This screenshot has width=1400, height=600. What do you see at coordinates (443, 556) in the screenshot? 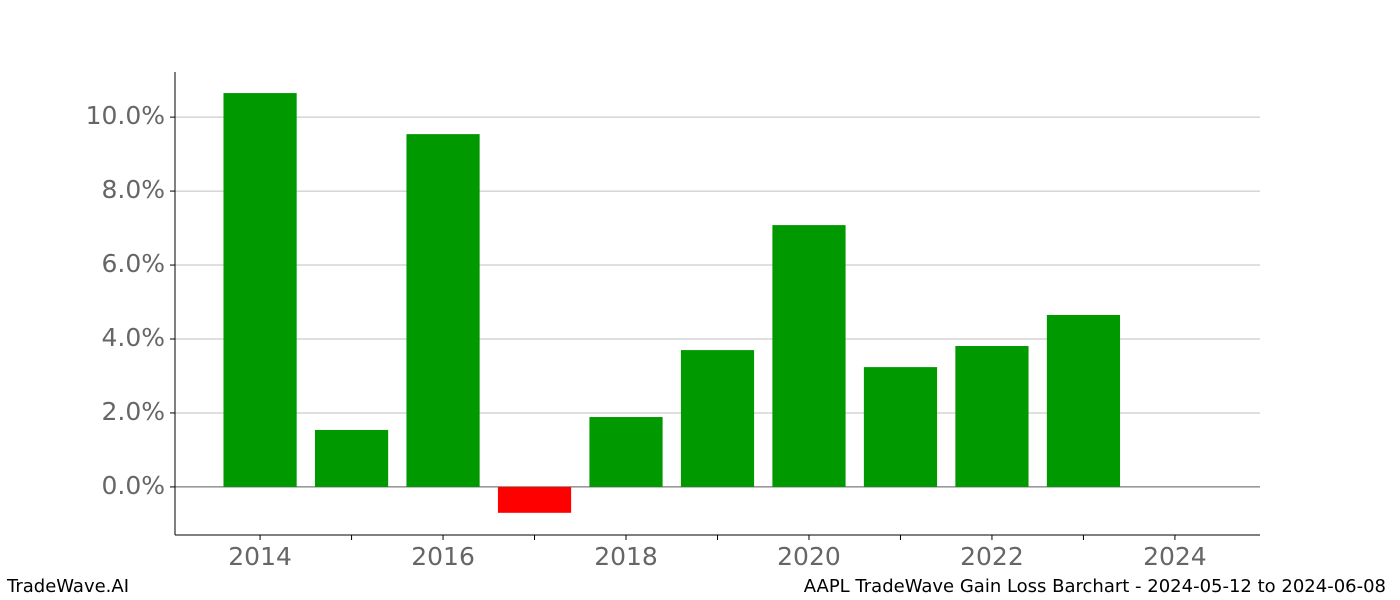
I see `x-tick-label: 2016` at bounding box center [443, 556].